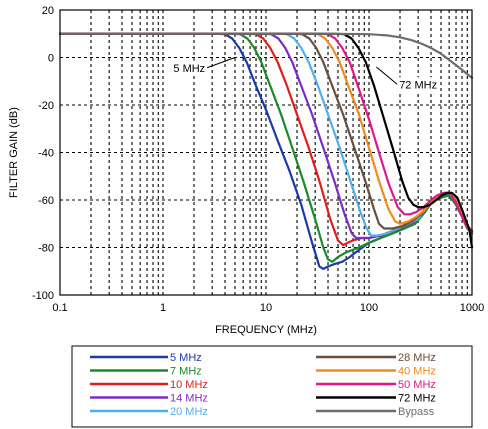  What do you see at coordinates (186, 358) in the screenshot?
I see `legend-entry: 5 MHz` at bounding box center [186, 358].